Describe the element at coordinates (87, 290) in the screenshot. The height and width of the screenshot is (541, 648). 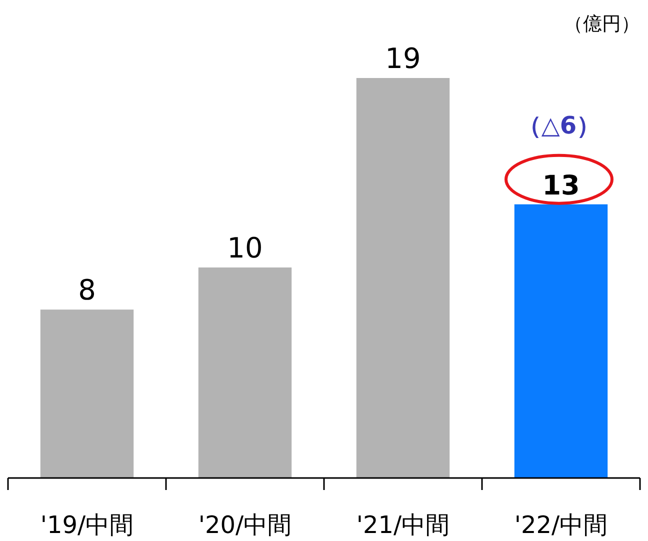
I see `data-label: 8` at that location.